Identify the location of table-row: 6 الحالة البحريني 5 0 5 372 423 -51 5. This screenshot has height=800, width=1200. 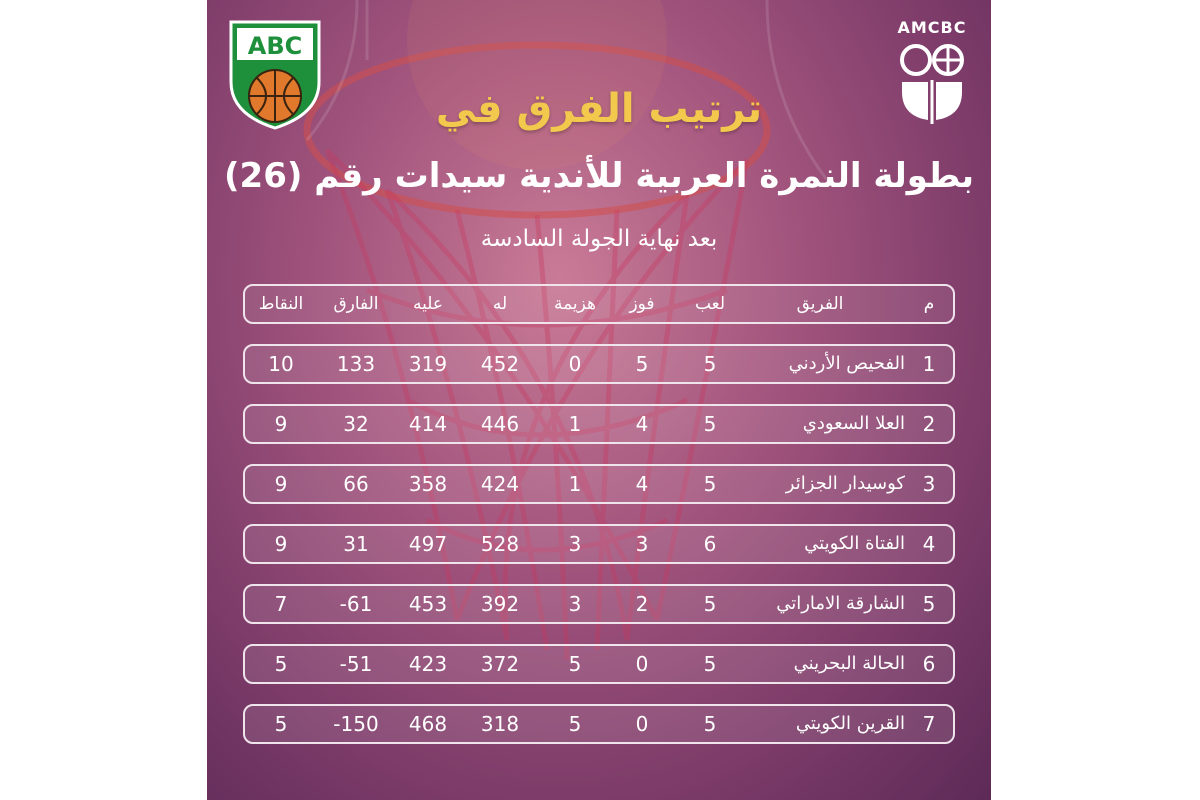
(599, 664).